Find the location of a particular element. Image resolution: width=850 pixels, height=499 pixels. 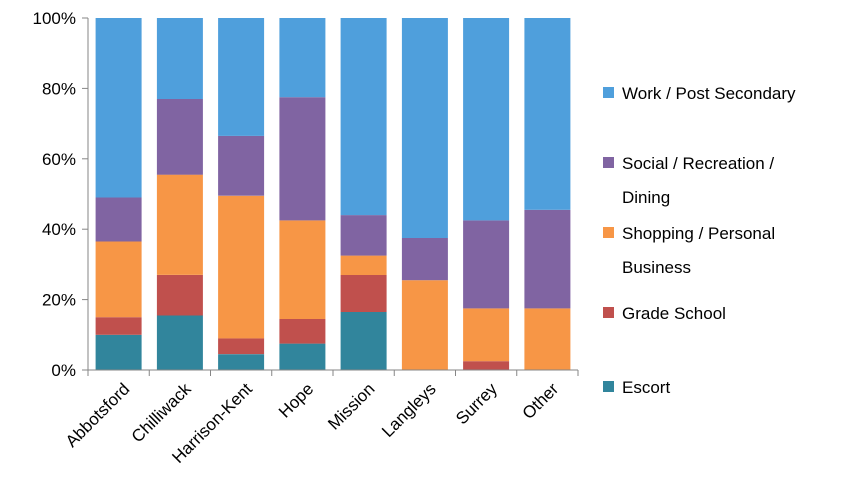

bar-segment-shopping-personal-business-chilliwack is located at coordinates (179, 224).